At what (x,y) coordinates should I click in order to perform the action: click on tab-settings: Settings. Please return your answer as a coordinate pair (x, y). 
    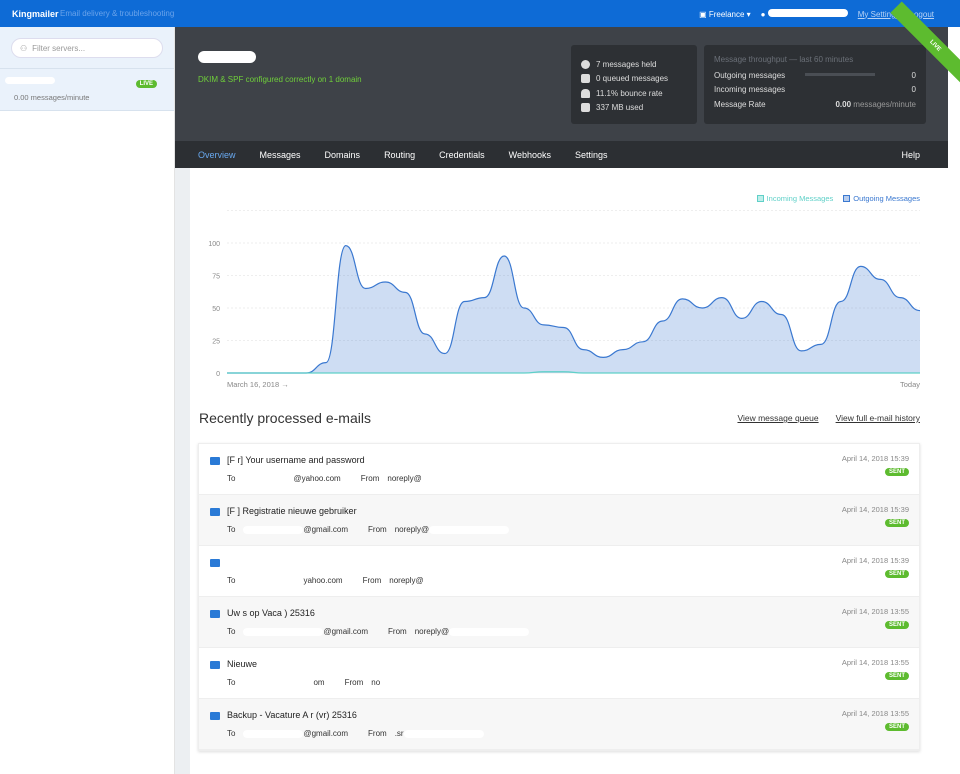
    Looking at the image, I should click on (591, 154).